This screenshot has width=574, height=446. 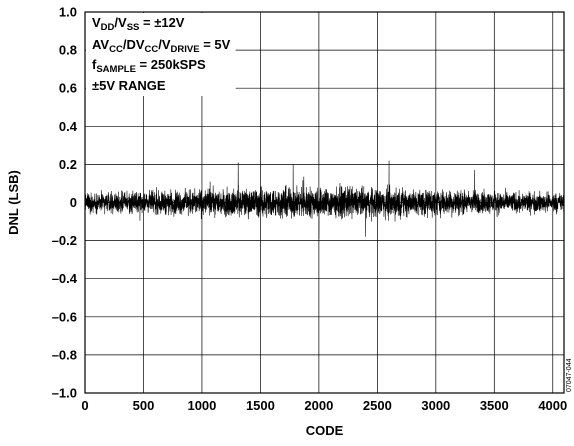 What do you see at coordinates (318, 405) in the screenshot?
I see `x-tick-label: 2000` at bounding box center [318, 405].